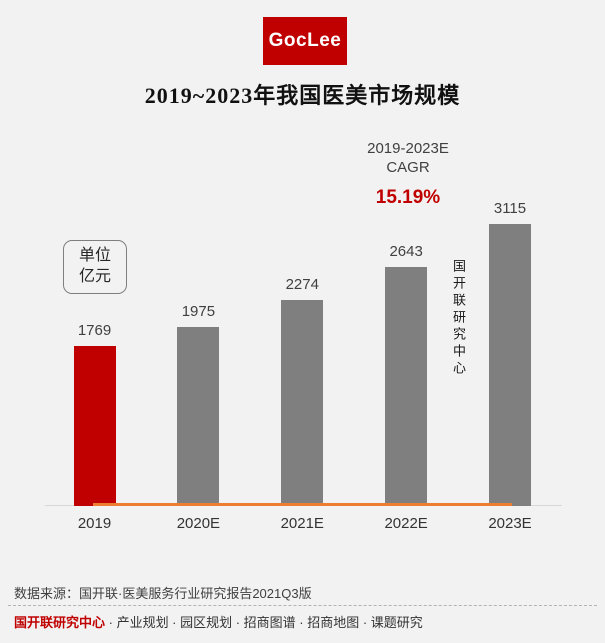 This screenshot has width=605, height=643. I want to click on bar-2022E, so click(406, 386).